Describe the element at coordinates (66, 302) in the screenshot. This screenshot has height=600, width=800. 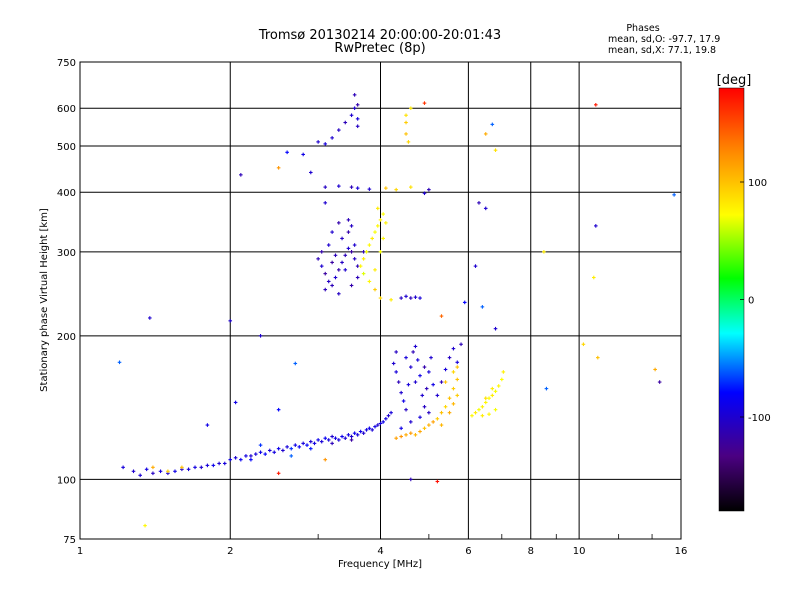
I see `y-tick-labels: 75 100 200 300 400 500 600 750` at that location.